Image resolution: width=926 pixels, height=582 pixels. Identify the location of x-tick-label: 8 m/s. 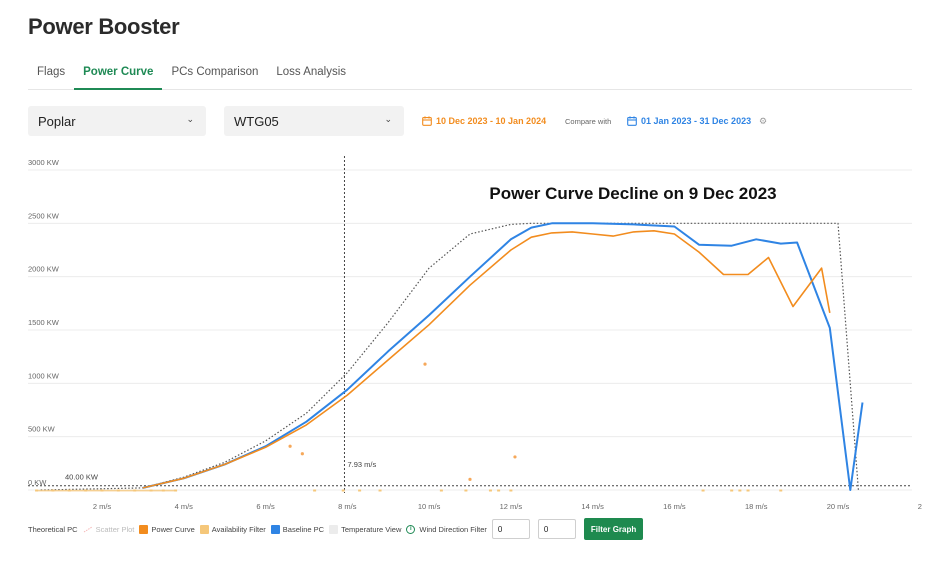
(347, 506).